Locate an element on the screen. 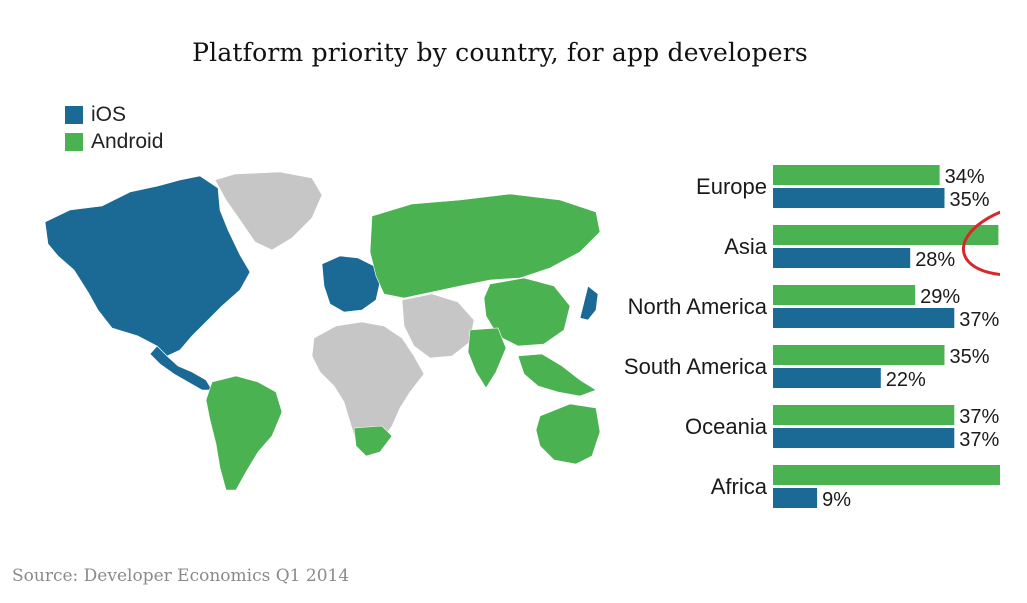 The image size is (1027, 603). bar-ios-europe is located at coordinates (859, 198).